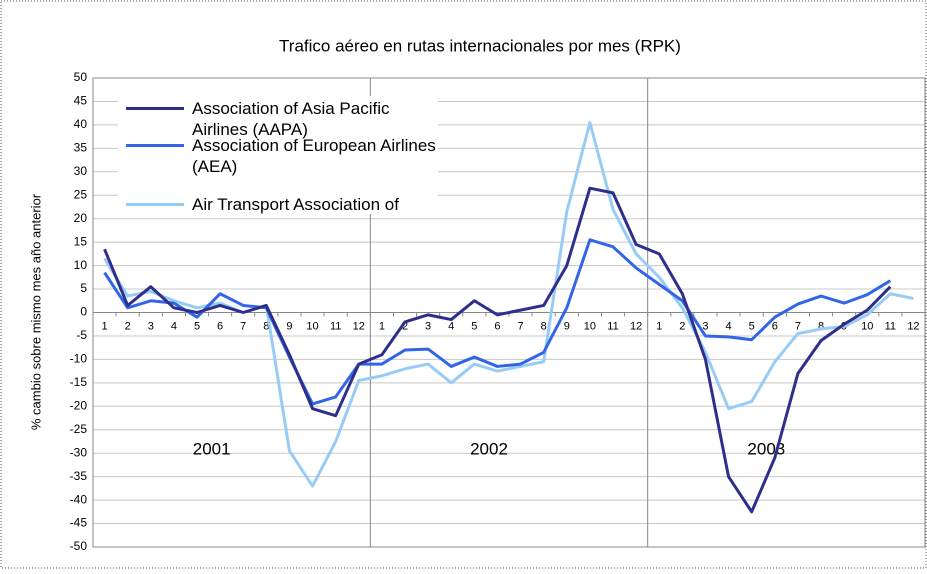  What do you see at coordinates (79, 499) in the screenshot?
I see `y-tick-label: -40` at bounding box center [79, 499].